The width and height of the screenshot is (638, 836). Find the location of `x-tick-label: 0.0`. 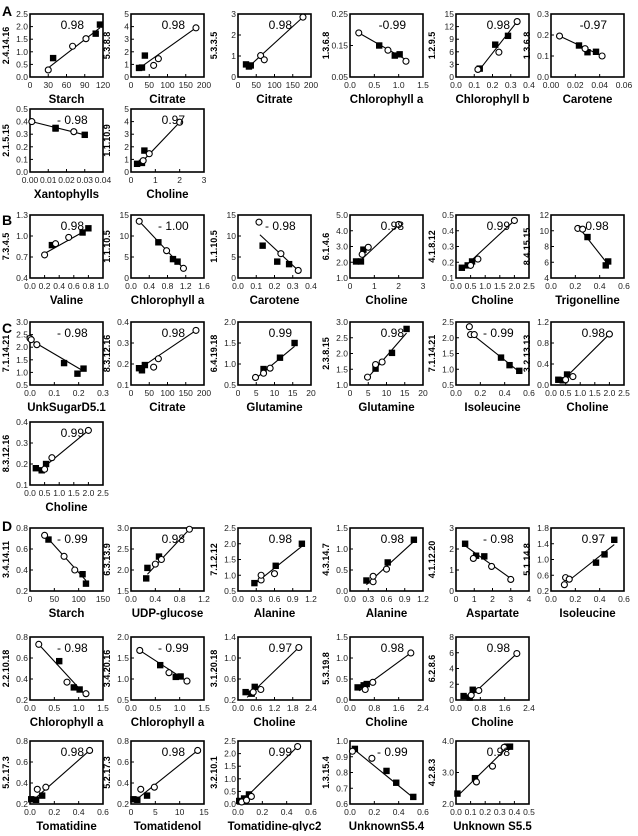

x-tick-label: 0.0 is located at coordinates (30, 493).